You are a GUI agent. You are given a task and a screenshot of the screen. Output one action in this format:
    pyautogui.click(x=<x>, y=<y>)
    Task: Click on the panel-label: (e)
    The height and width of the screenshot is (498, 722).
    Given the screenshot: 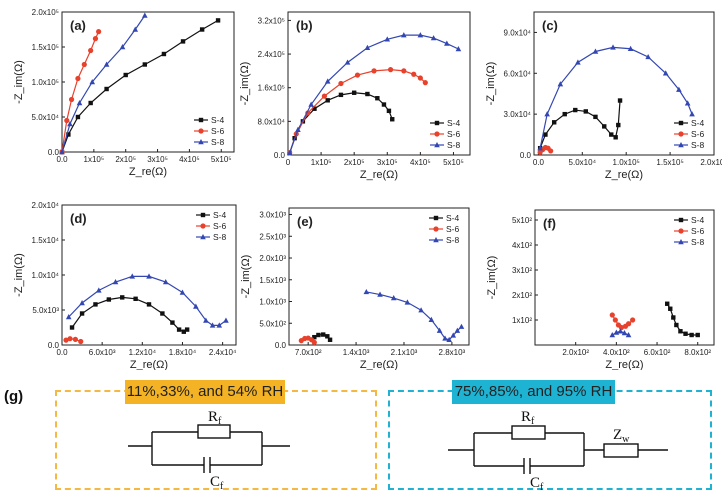 What is the action you would take?
    pyautogui.click(x=305, y=221)
    